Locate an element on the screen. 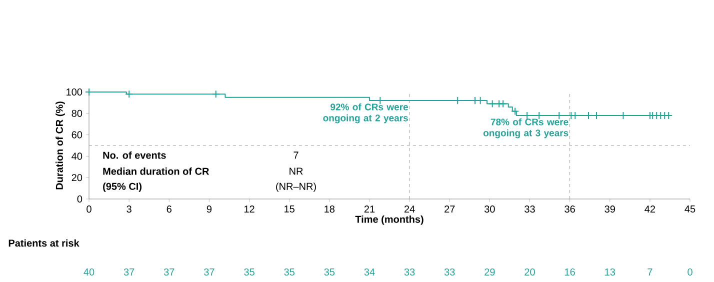 The width and height of the screenshot is (714, 282). x-tick-label: 42 is located at coordinates (649, 209).